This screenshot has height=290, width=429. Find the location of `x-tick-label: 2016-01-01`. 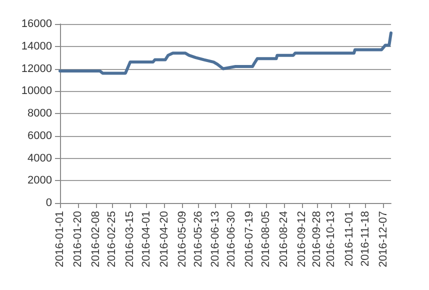

x-tick-label: 2016-01-01 is located at coordinates (60, 239).